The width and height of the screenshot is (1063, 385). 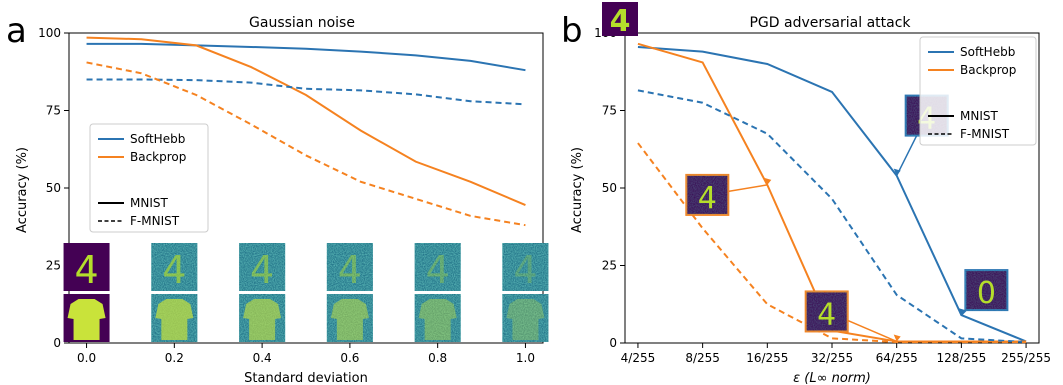 What do you see at coordinates (832, 358) in the screenshot?
I see `chart-b-xtick-label: 32/255` at bounding box center [832, 358].